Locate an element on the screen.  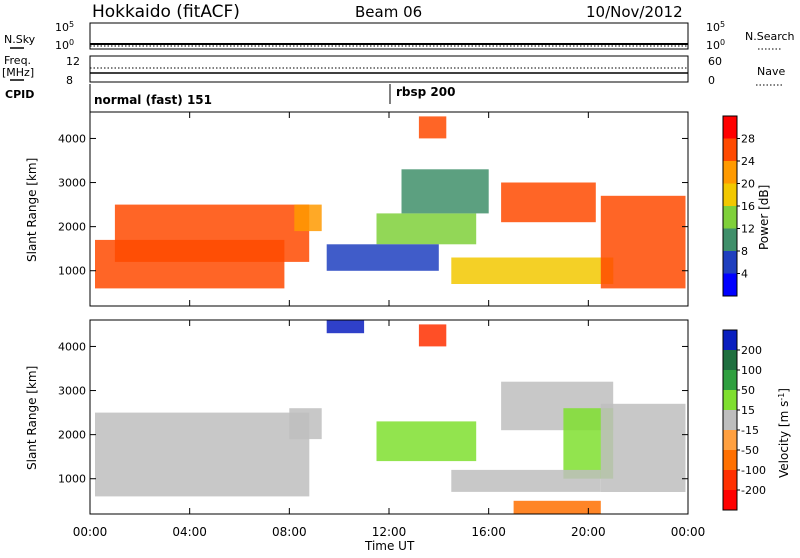
power-colorbar-tick-label: 4 is located at coordinates (744, 274).